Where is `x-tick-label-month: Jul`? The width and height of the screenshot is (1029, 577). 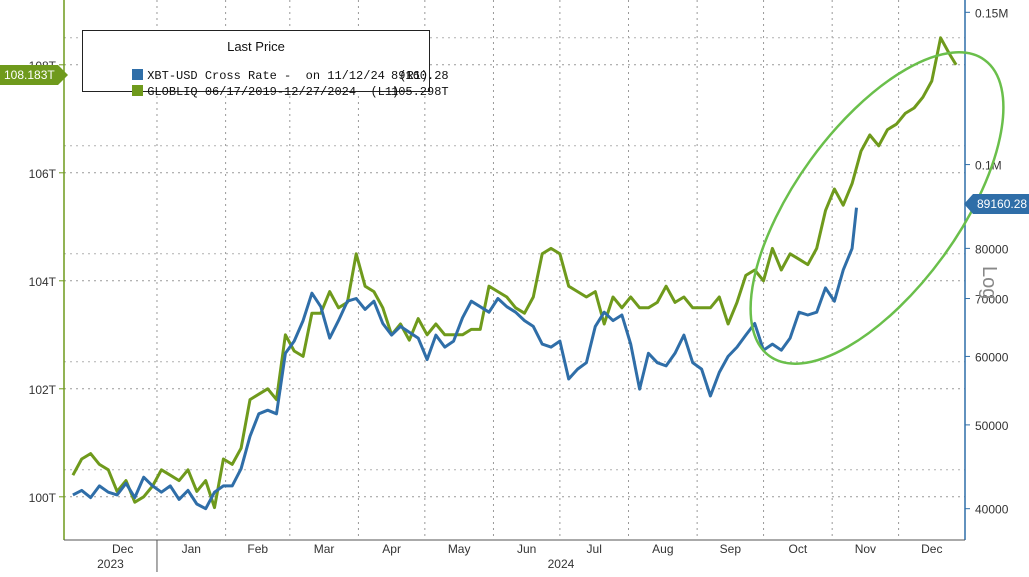 x-tick-label-month: Jul is located at coordinates (594, 549).